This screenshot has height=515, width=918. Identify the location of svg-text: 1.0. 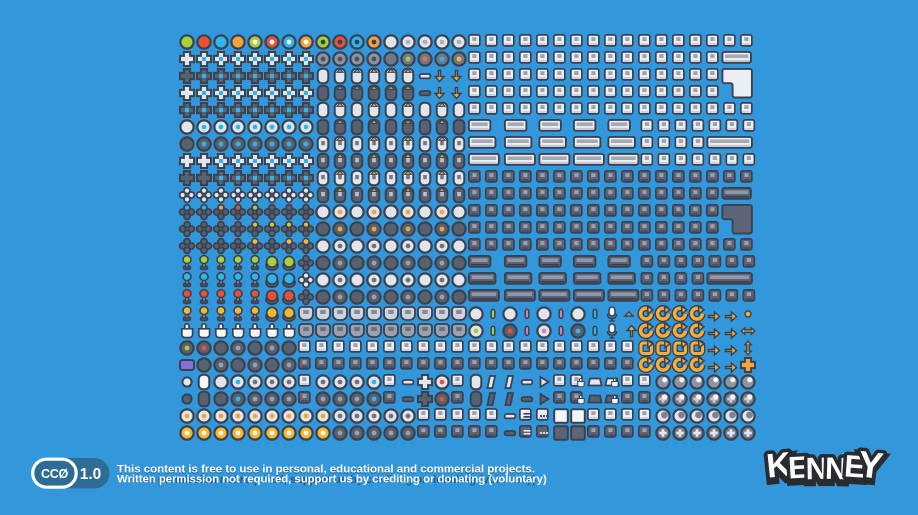
(91, 474).